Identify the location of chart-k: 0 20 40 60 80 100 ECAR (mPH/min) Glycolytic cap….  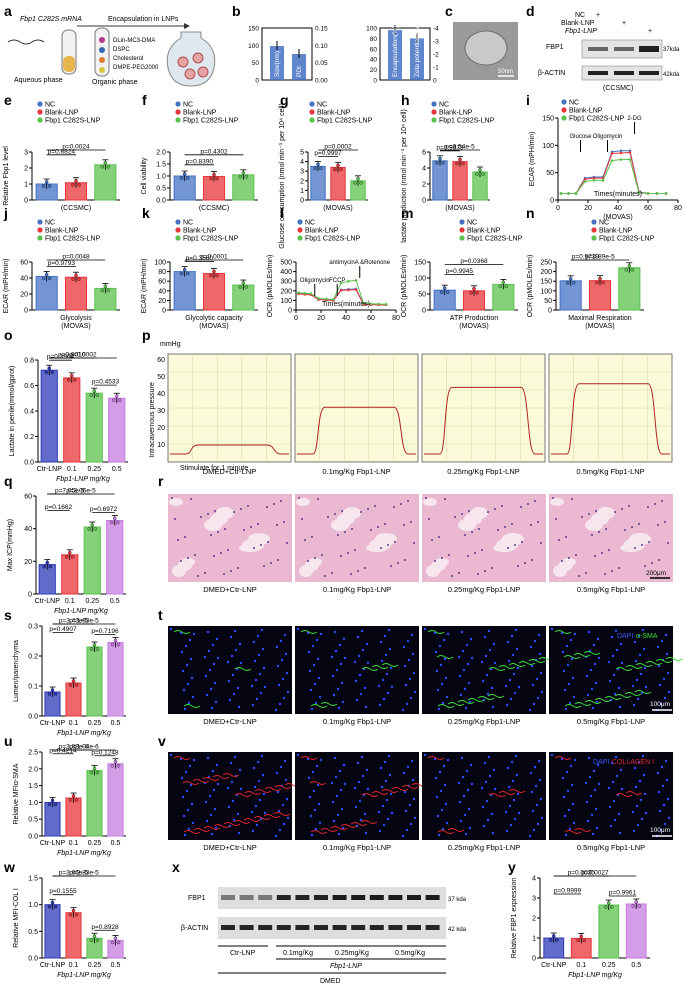
(199, 274).